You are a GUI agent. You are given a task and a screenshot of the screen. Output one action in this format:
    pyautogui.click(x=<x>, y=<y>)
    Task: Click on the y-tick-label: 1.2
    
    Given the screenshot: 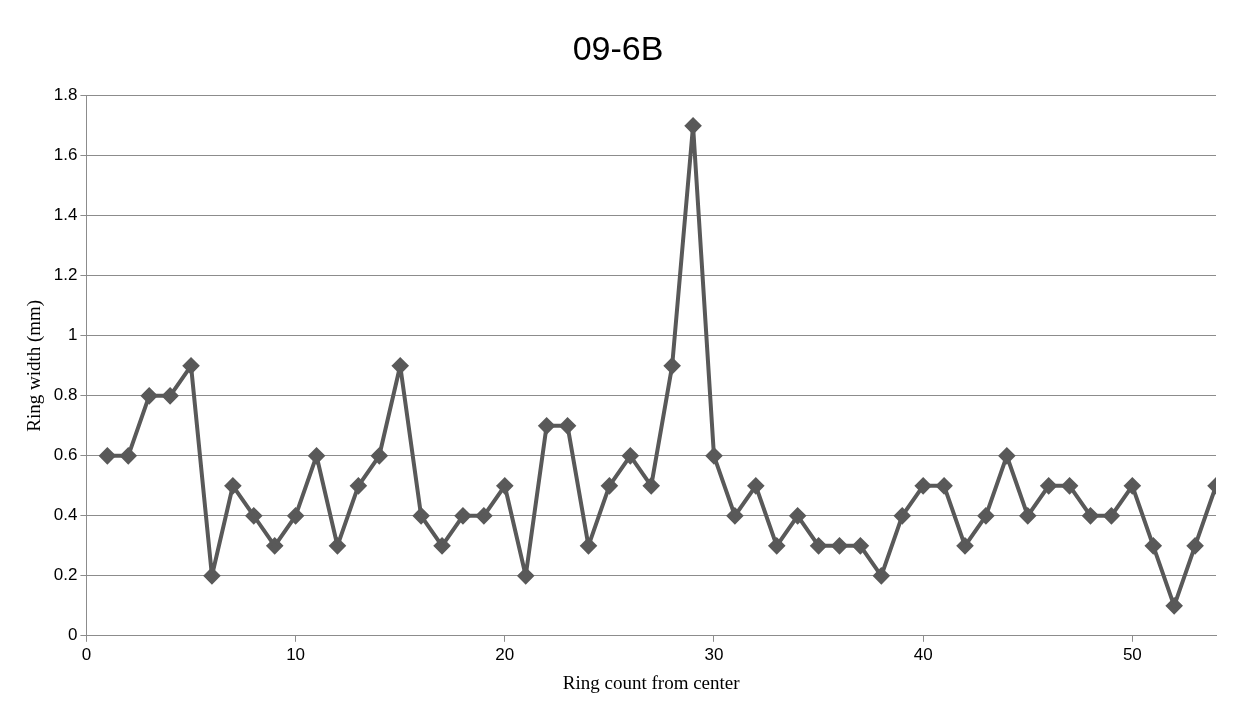 What is the action you would take?
    pyautogui.click(x=65, y=275)
    